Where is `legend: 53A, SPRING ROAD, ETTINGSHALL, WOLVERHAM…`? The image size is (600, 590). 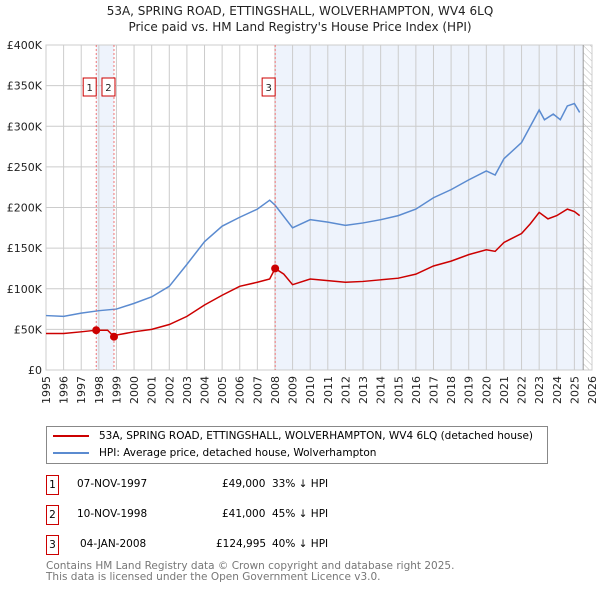
legend: 53A, SPRING ROAD, ETTINGSHALL, WOLVERHAM… is located at coordinates (297, 445).